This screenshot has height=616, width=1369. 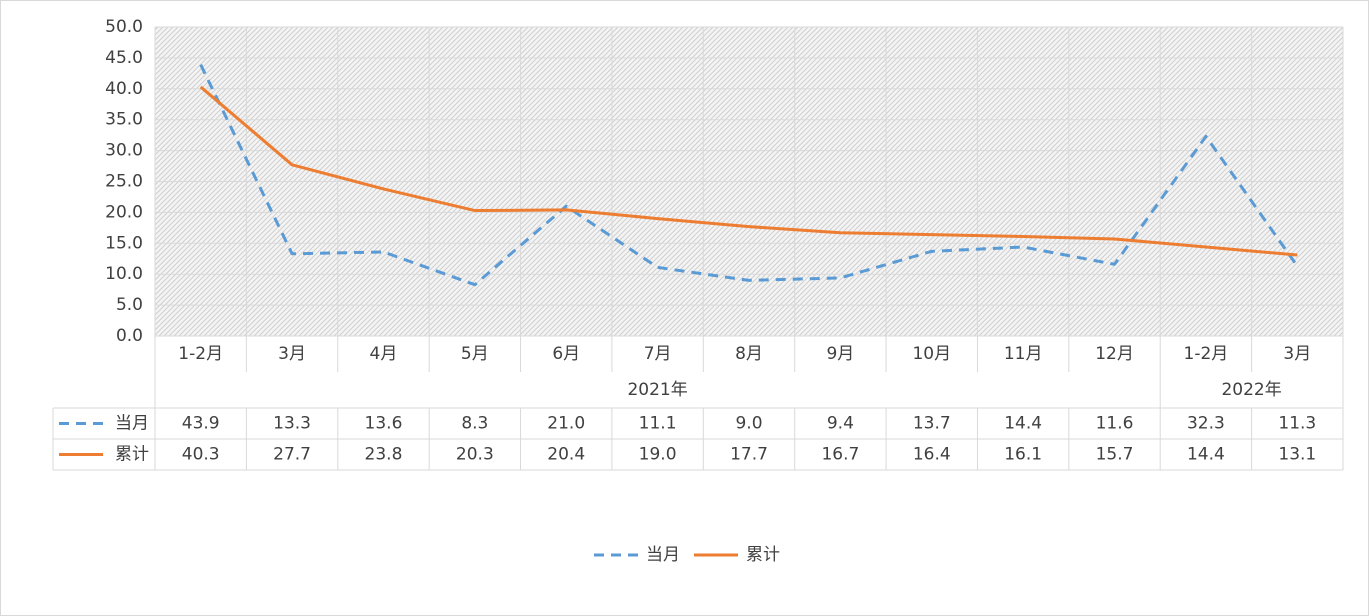 I want to click on table-value: 23.8, so click(x=384, y=455).